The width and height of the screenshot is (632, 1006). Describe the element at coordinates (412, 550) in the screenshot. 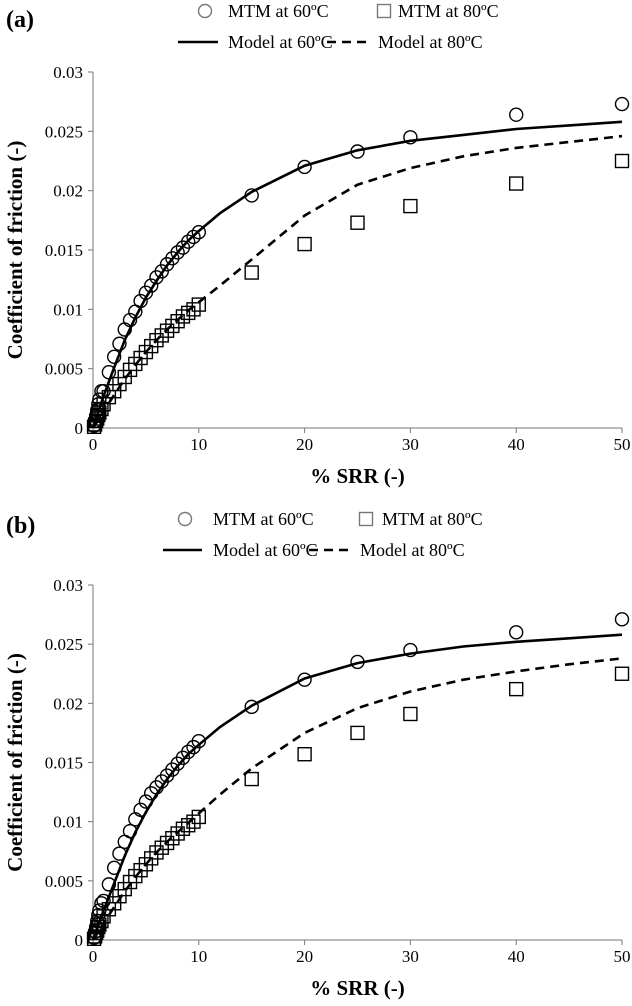

I see `legend-label-model-80: Model at 80ºC` at that location.